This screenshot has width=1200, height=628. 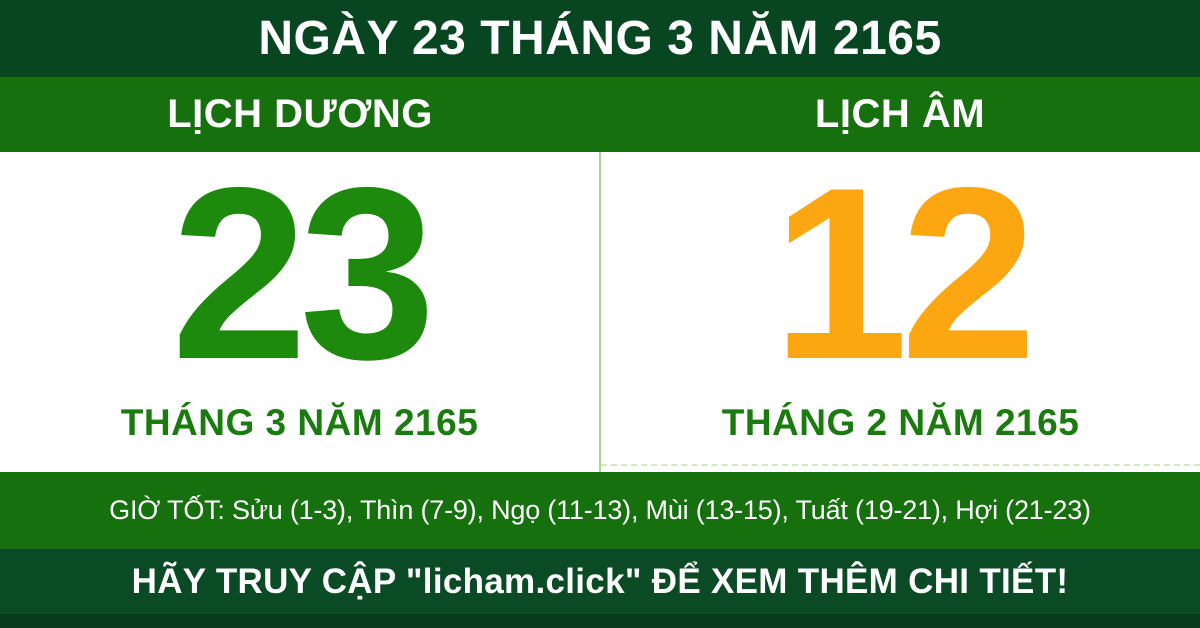 I want to click on lunar-month-year-label: THÁNG 2 NĂM 2165, so click(x=900, y=422).